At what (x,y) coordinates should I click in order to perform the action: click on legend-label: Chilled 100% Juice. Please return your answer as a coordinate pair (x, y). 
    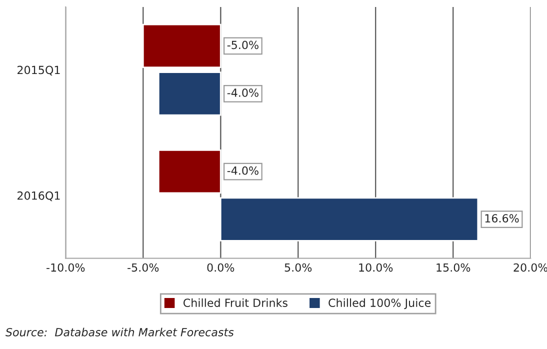
    Looking at the image, I should click on (379, 304).